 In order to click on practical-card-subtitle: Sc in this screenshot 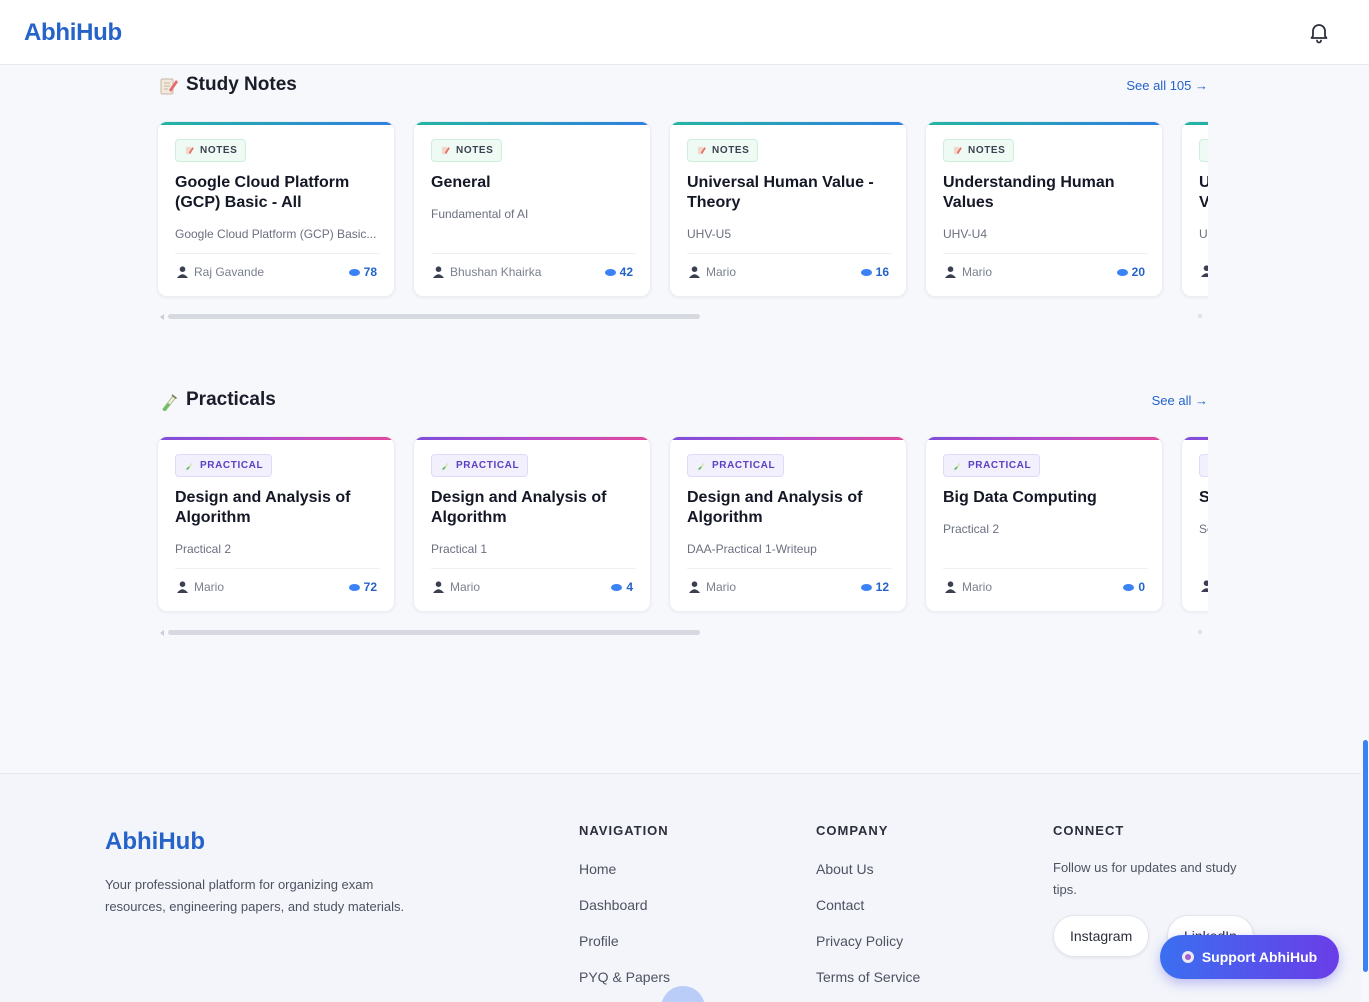, I will do `click(1203, 529)`.